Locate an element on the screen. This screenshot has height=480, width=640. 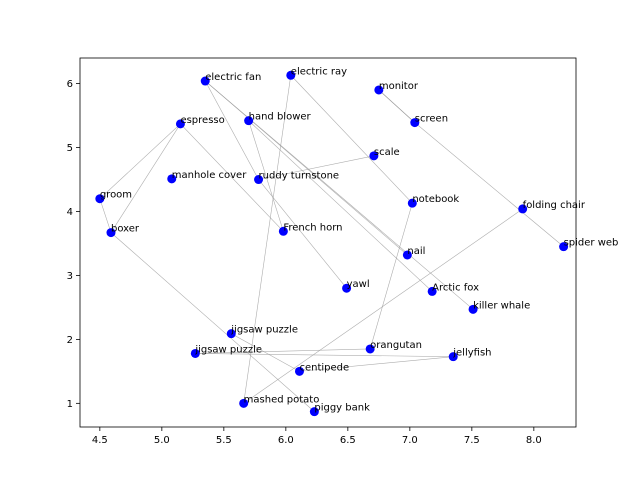
point-label: Arctic fox is located at coordinates (455, 287).